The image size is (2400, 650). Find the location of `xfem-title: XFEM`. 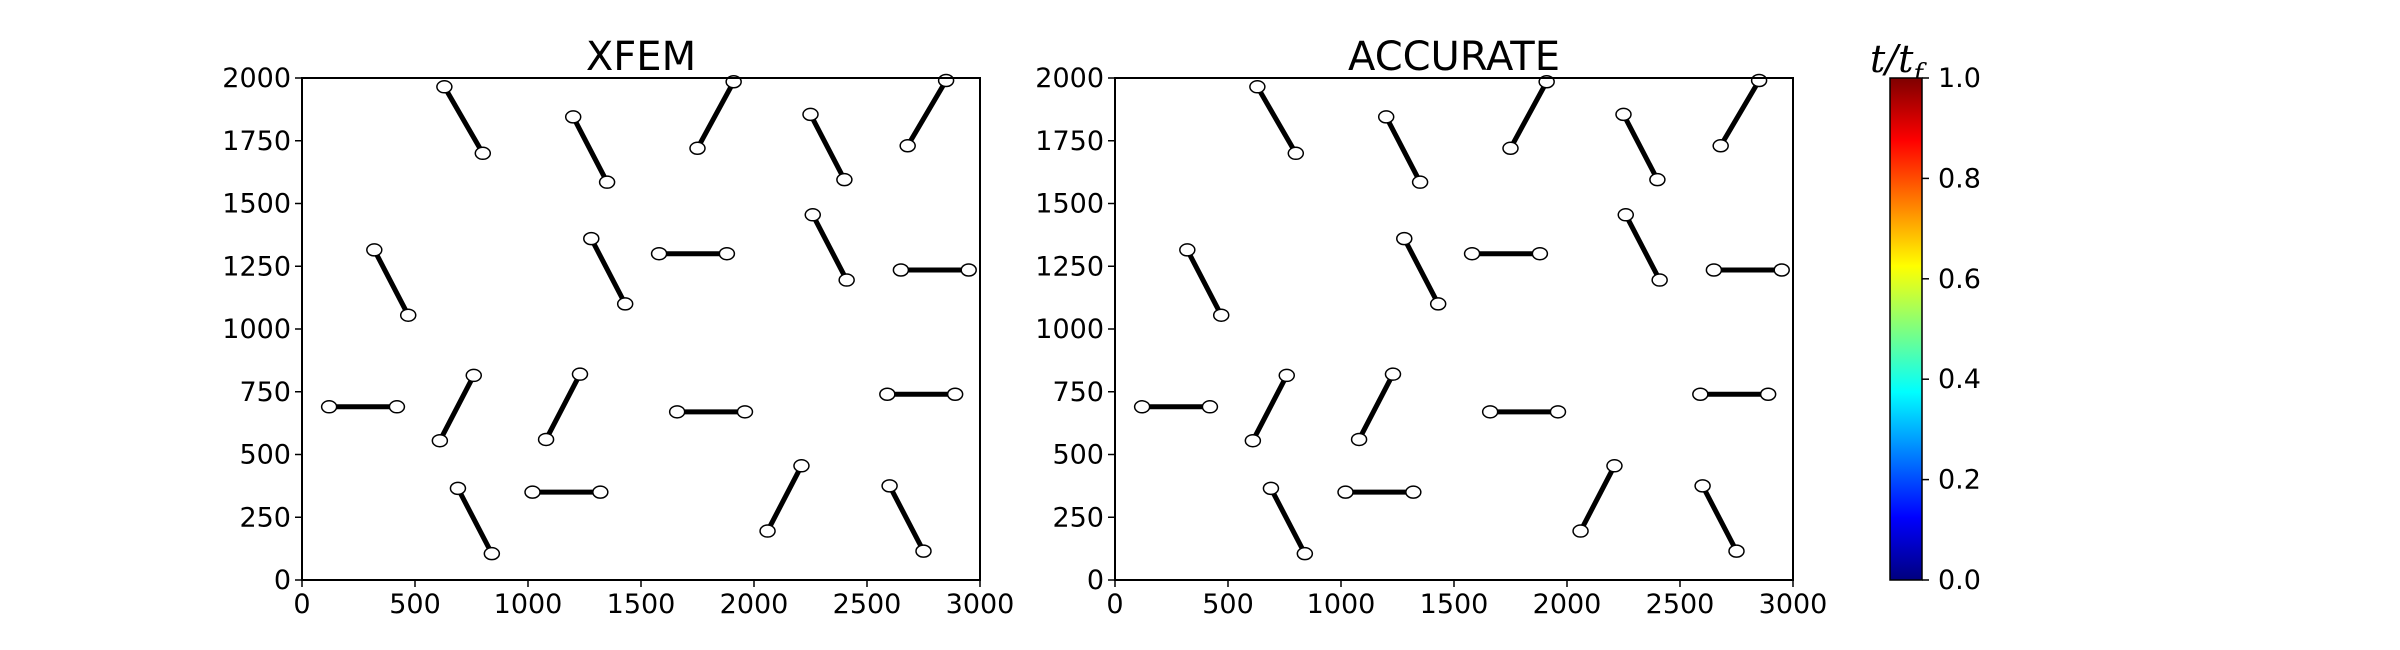

xfem-title: XFEM is located at coordinates (641, 57).